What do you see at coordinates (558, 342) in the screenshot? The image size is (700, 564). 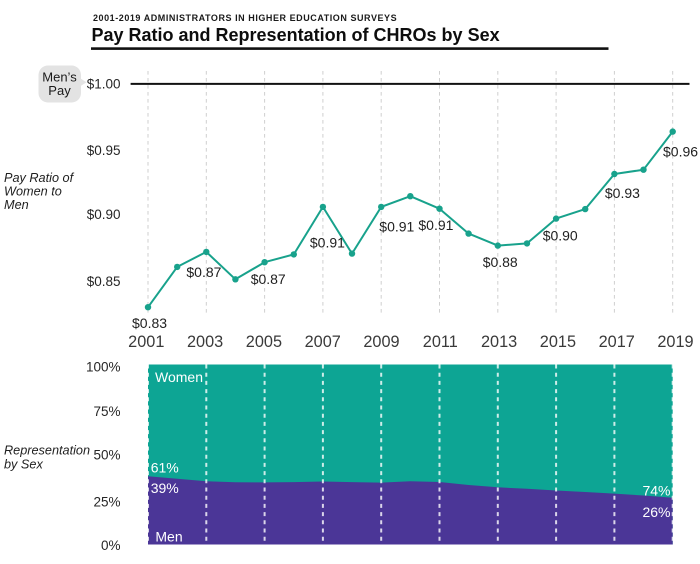 I see `svg-text: 2015` at bounding box center [558, 342].